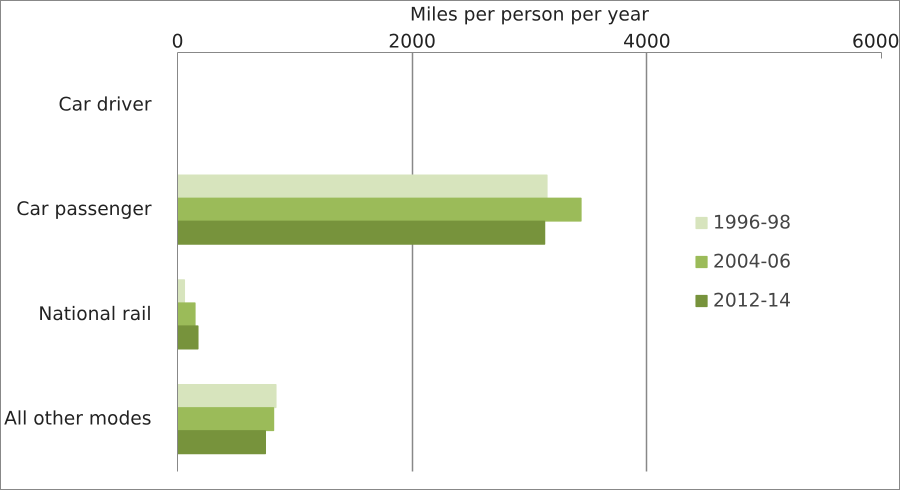 The image size is (912, 503). Describe the element at coordinates (530, 15) in the screenshot. I see `x-axis-title: Miles per person per year` at that location.